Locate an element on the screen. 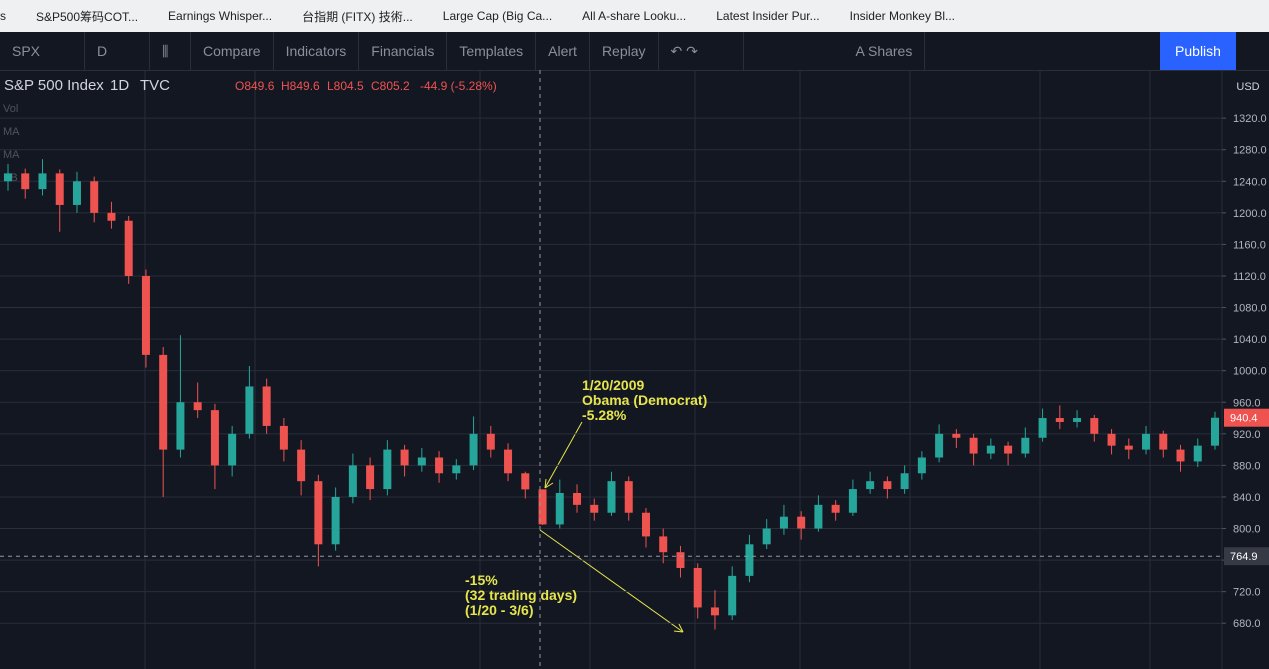  annotation: -15% is located at coordinates (481, 580).